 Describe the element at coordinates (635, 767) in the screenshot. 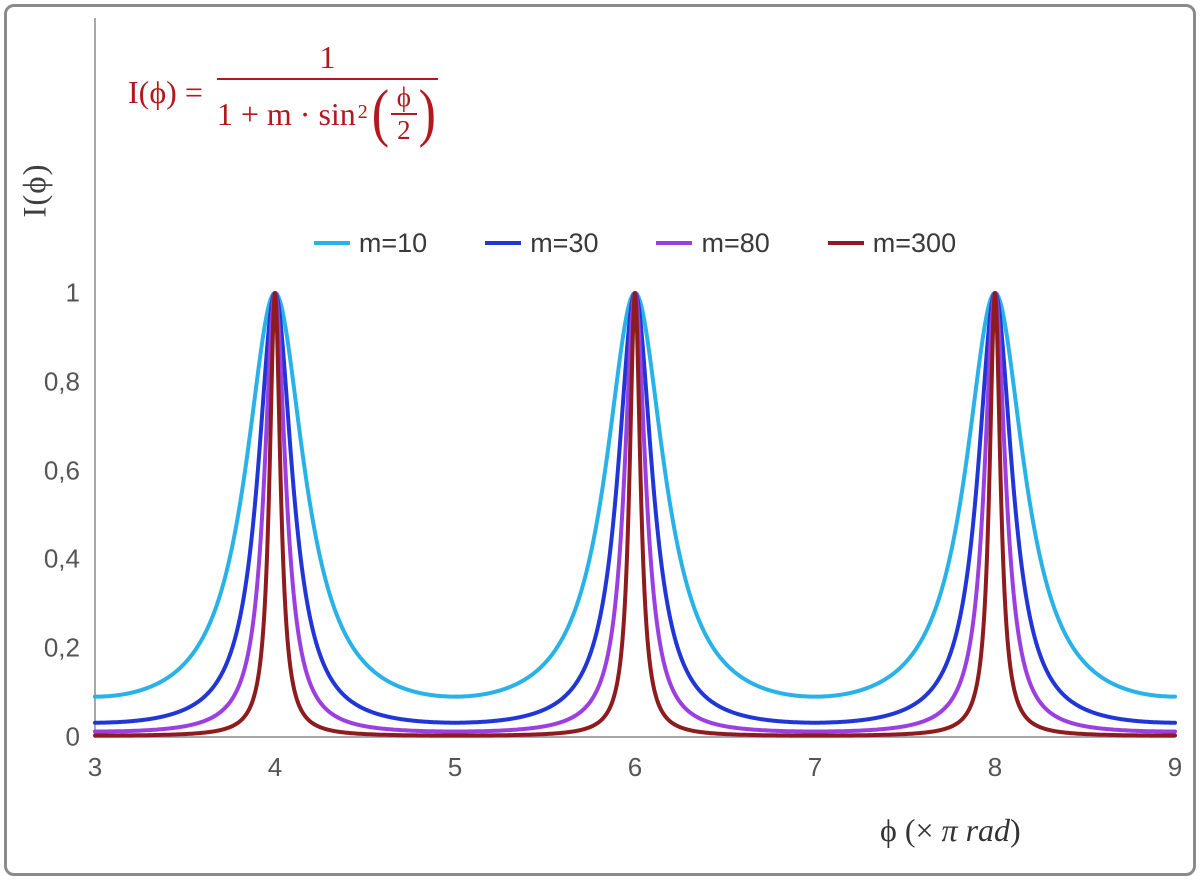

I see `x-tick-label: 6` at that location.